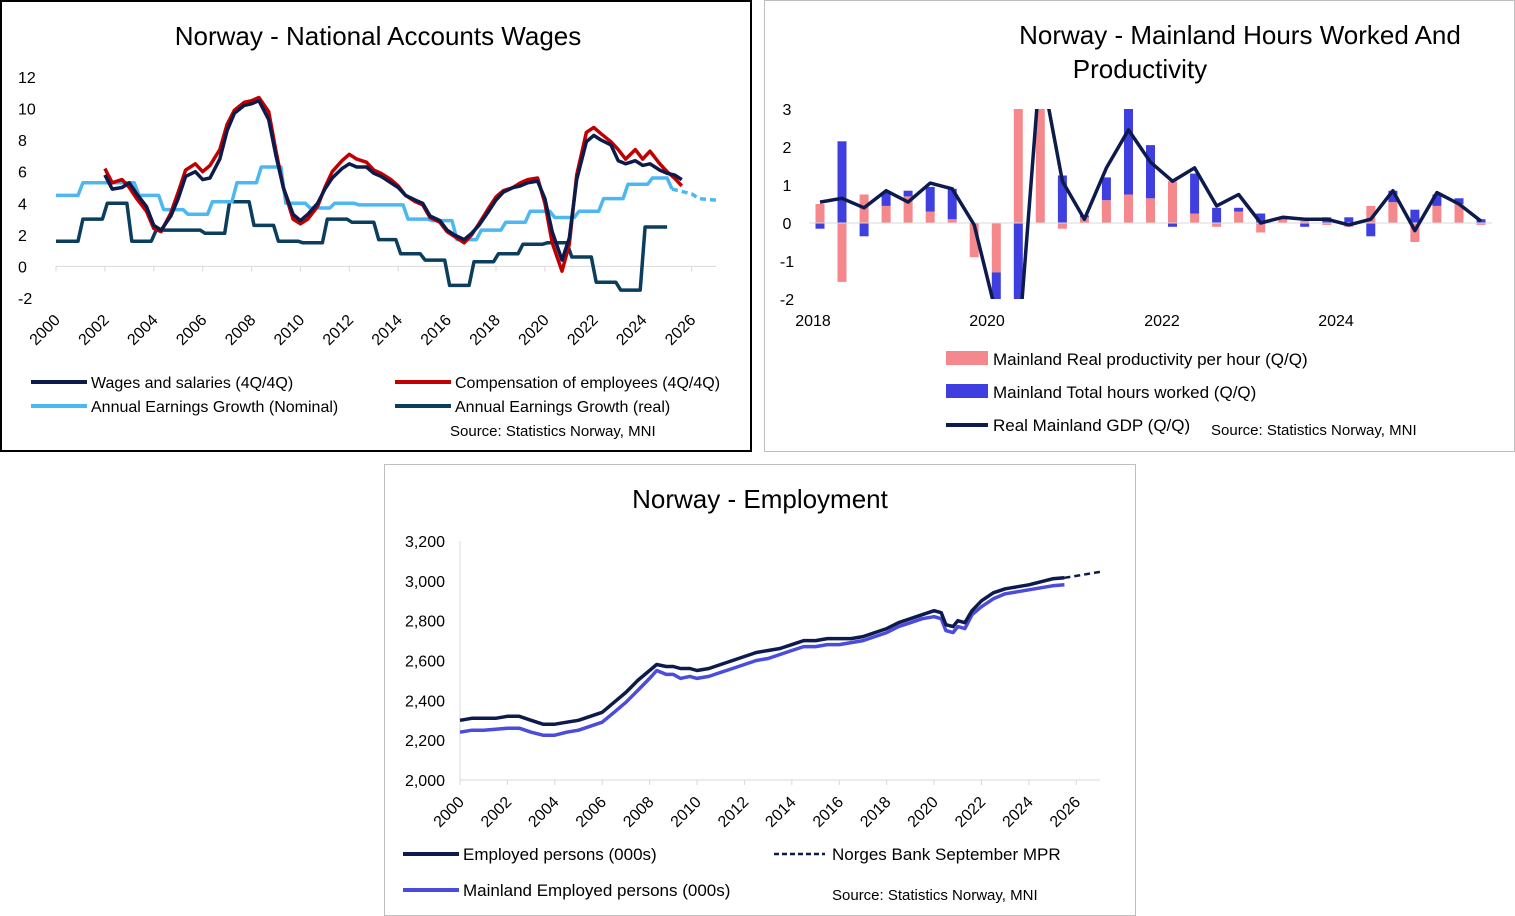 Image resolution: width=1515 pixels, height=916 pixels. What do you see at coordinates (780, 812) in the screenshot?
I see `x-tick-label: 2014` at bounding box center [780, 812].